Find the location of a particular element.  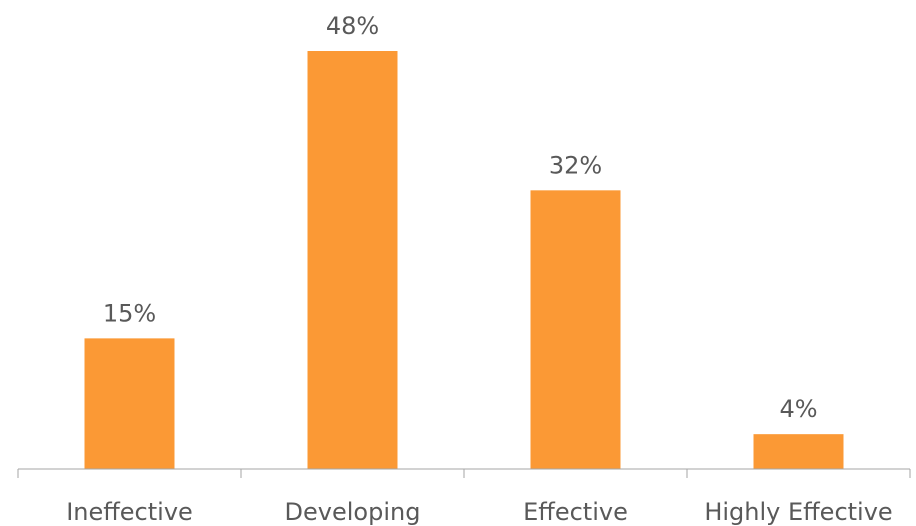

value-label-effective: 32% is located at coordinates (575, 165).